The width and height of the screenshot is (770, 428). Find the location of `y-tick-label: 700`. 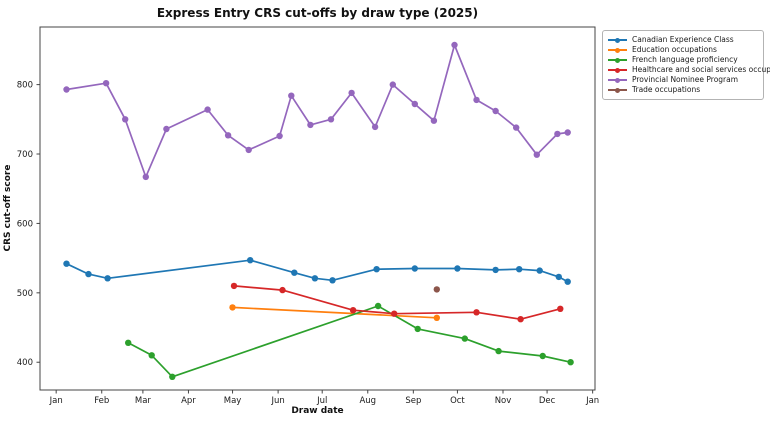

y-tick-label: 700 is located at coordinates (25, 155).